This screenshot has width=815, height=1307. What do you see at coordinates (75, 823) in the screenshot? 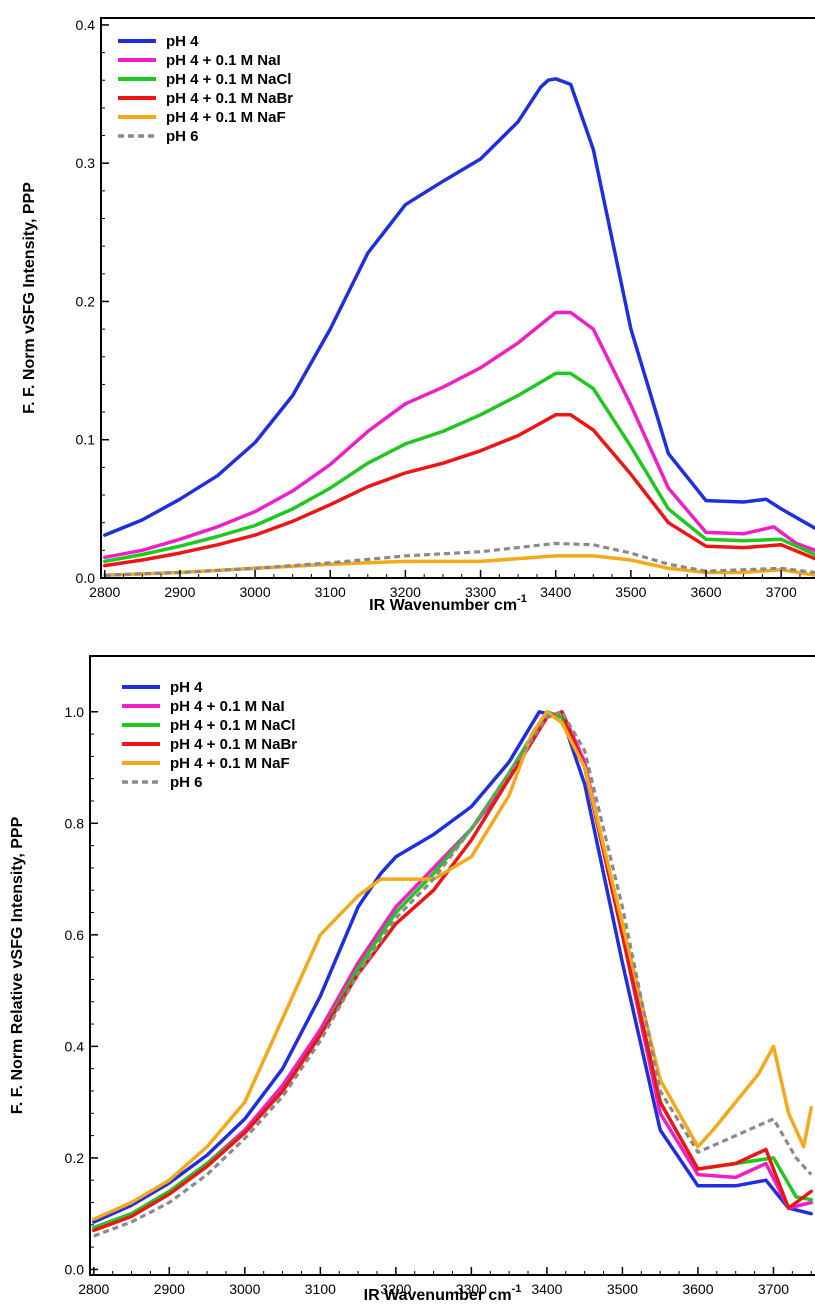
I see `y-tick-label: 0.8` at bounding box center [75, 823].